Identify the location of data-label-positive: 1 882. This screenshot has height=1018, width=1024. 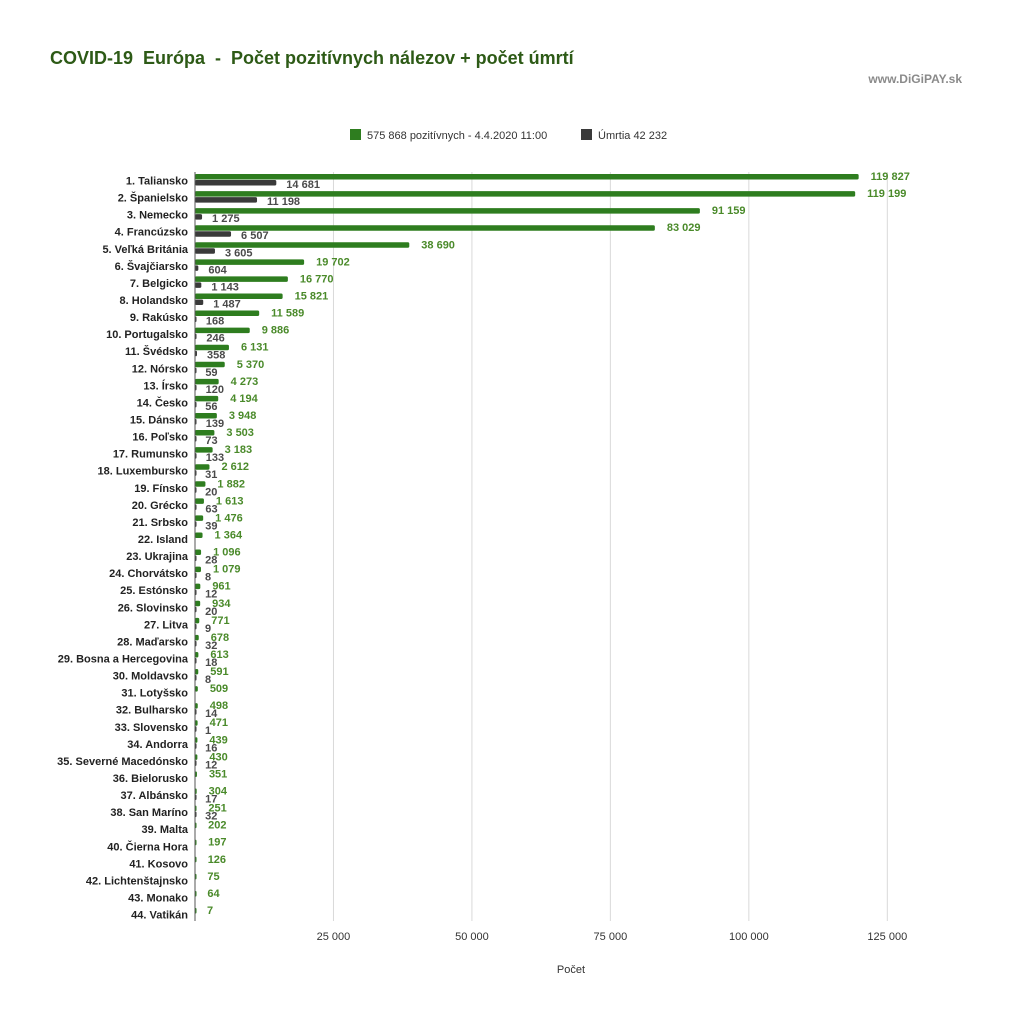
(231, 484).